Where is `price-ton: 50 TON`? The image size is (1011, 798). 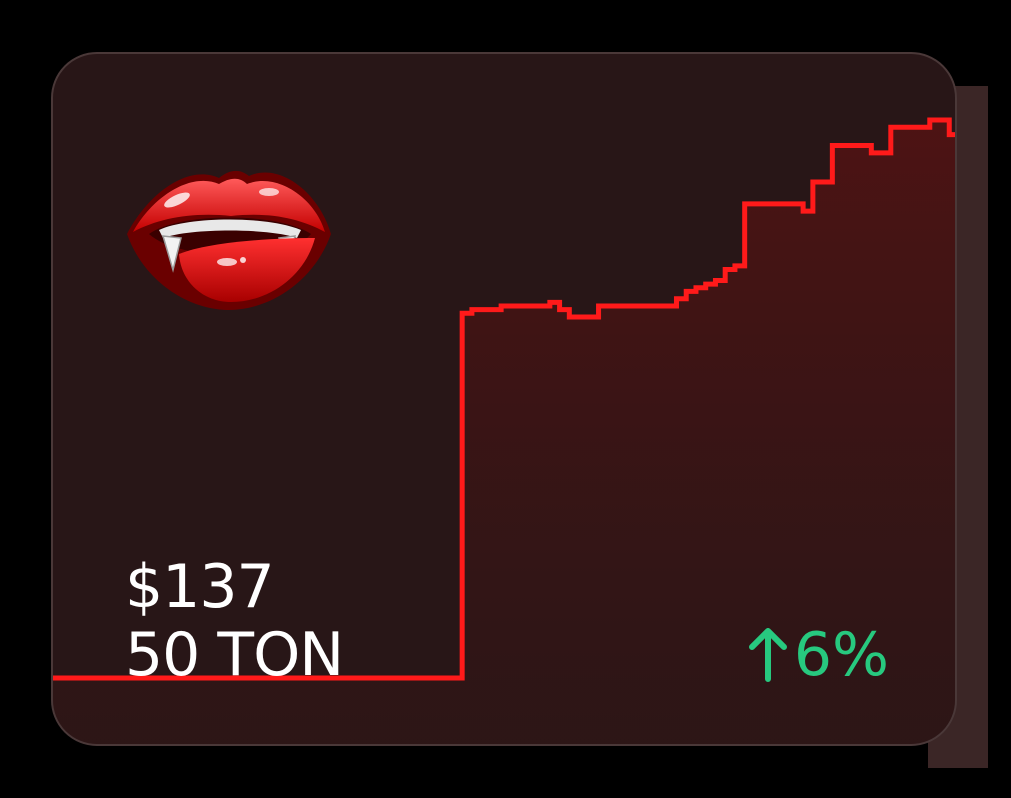 price-ton: 50 TON is located at coordinates (234, 655).